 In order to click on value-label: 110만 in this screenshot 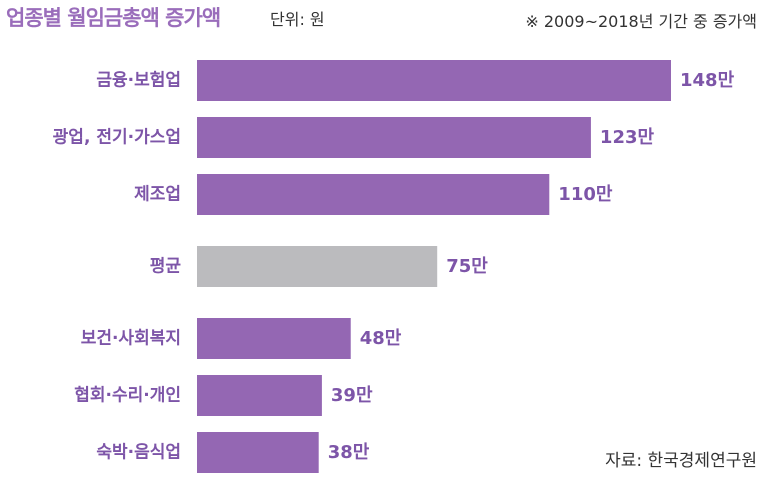, I will do `click(585, 194)`.